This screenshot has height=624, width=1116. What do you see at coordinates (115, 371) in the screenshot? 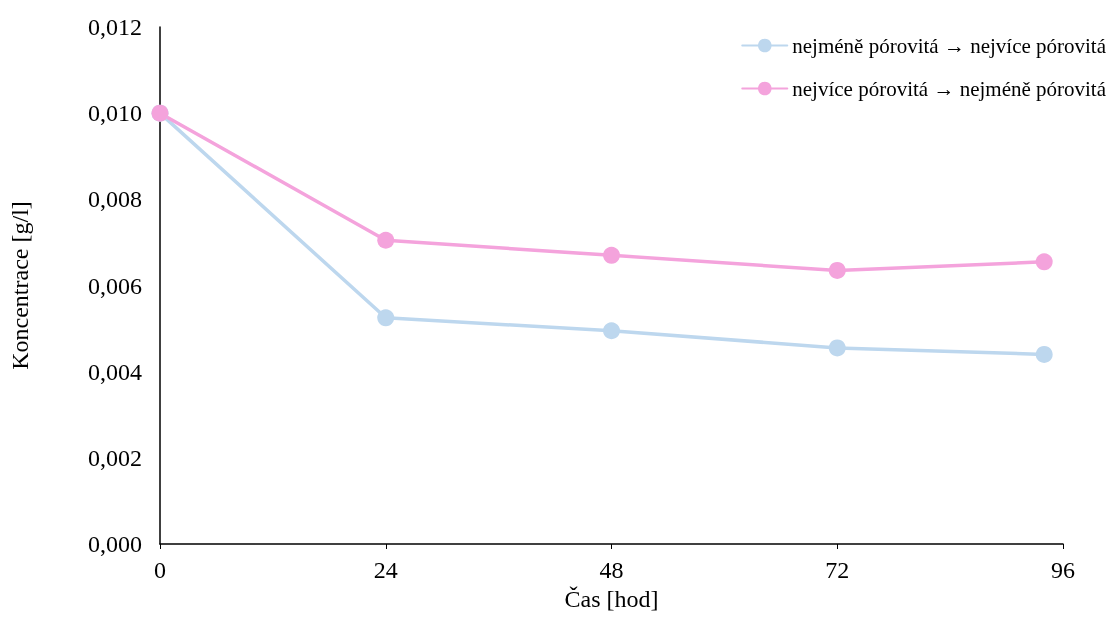
I see `y-tick-label: 0,004` at bounding box center [115, 371].